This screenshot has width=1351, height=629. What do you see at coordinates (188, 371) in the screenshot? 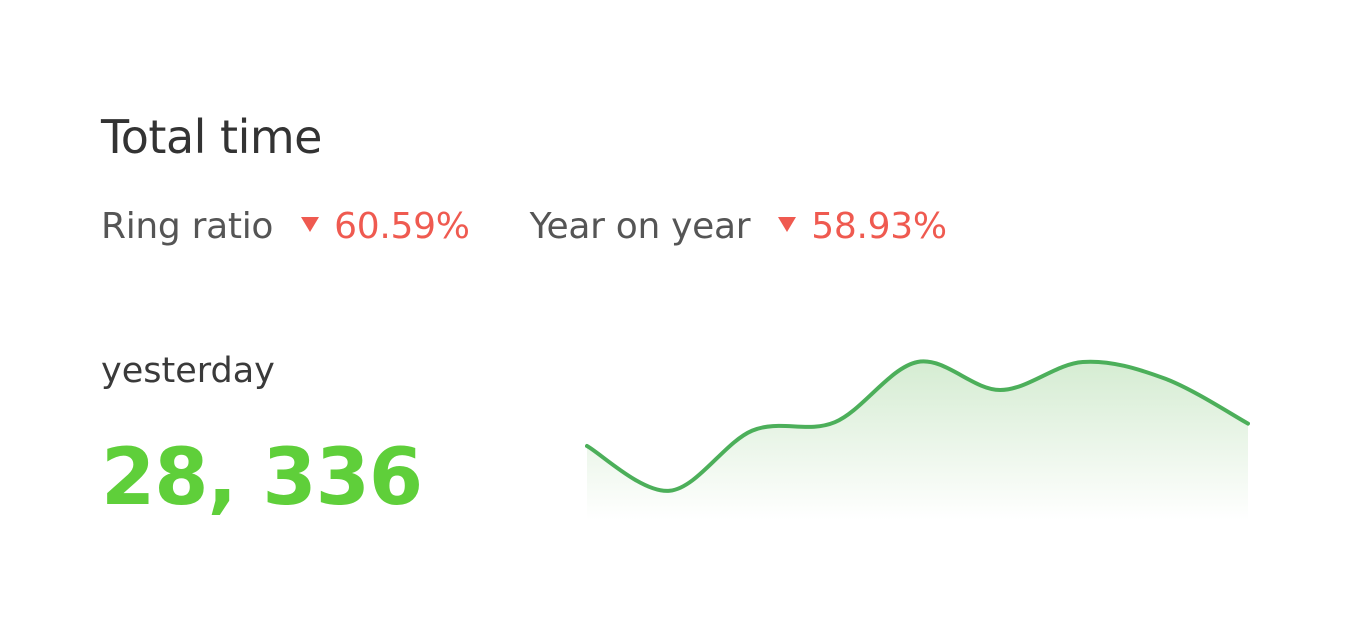
I see `period-label: yesterday` at bounding box center [188, 371].